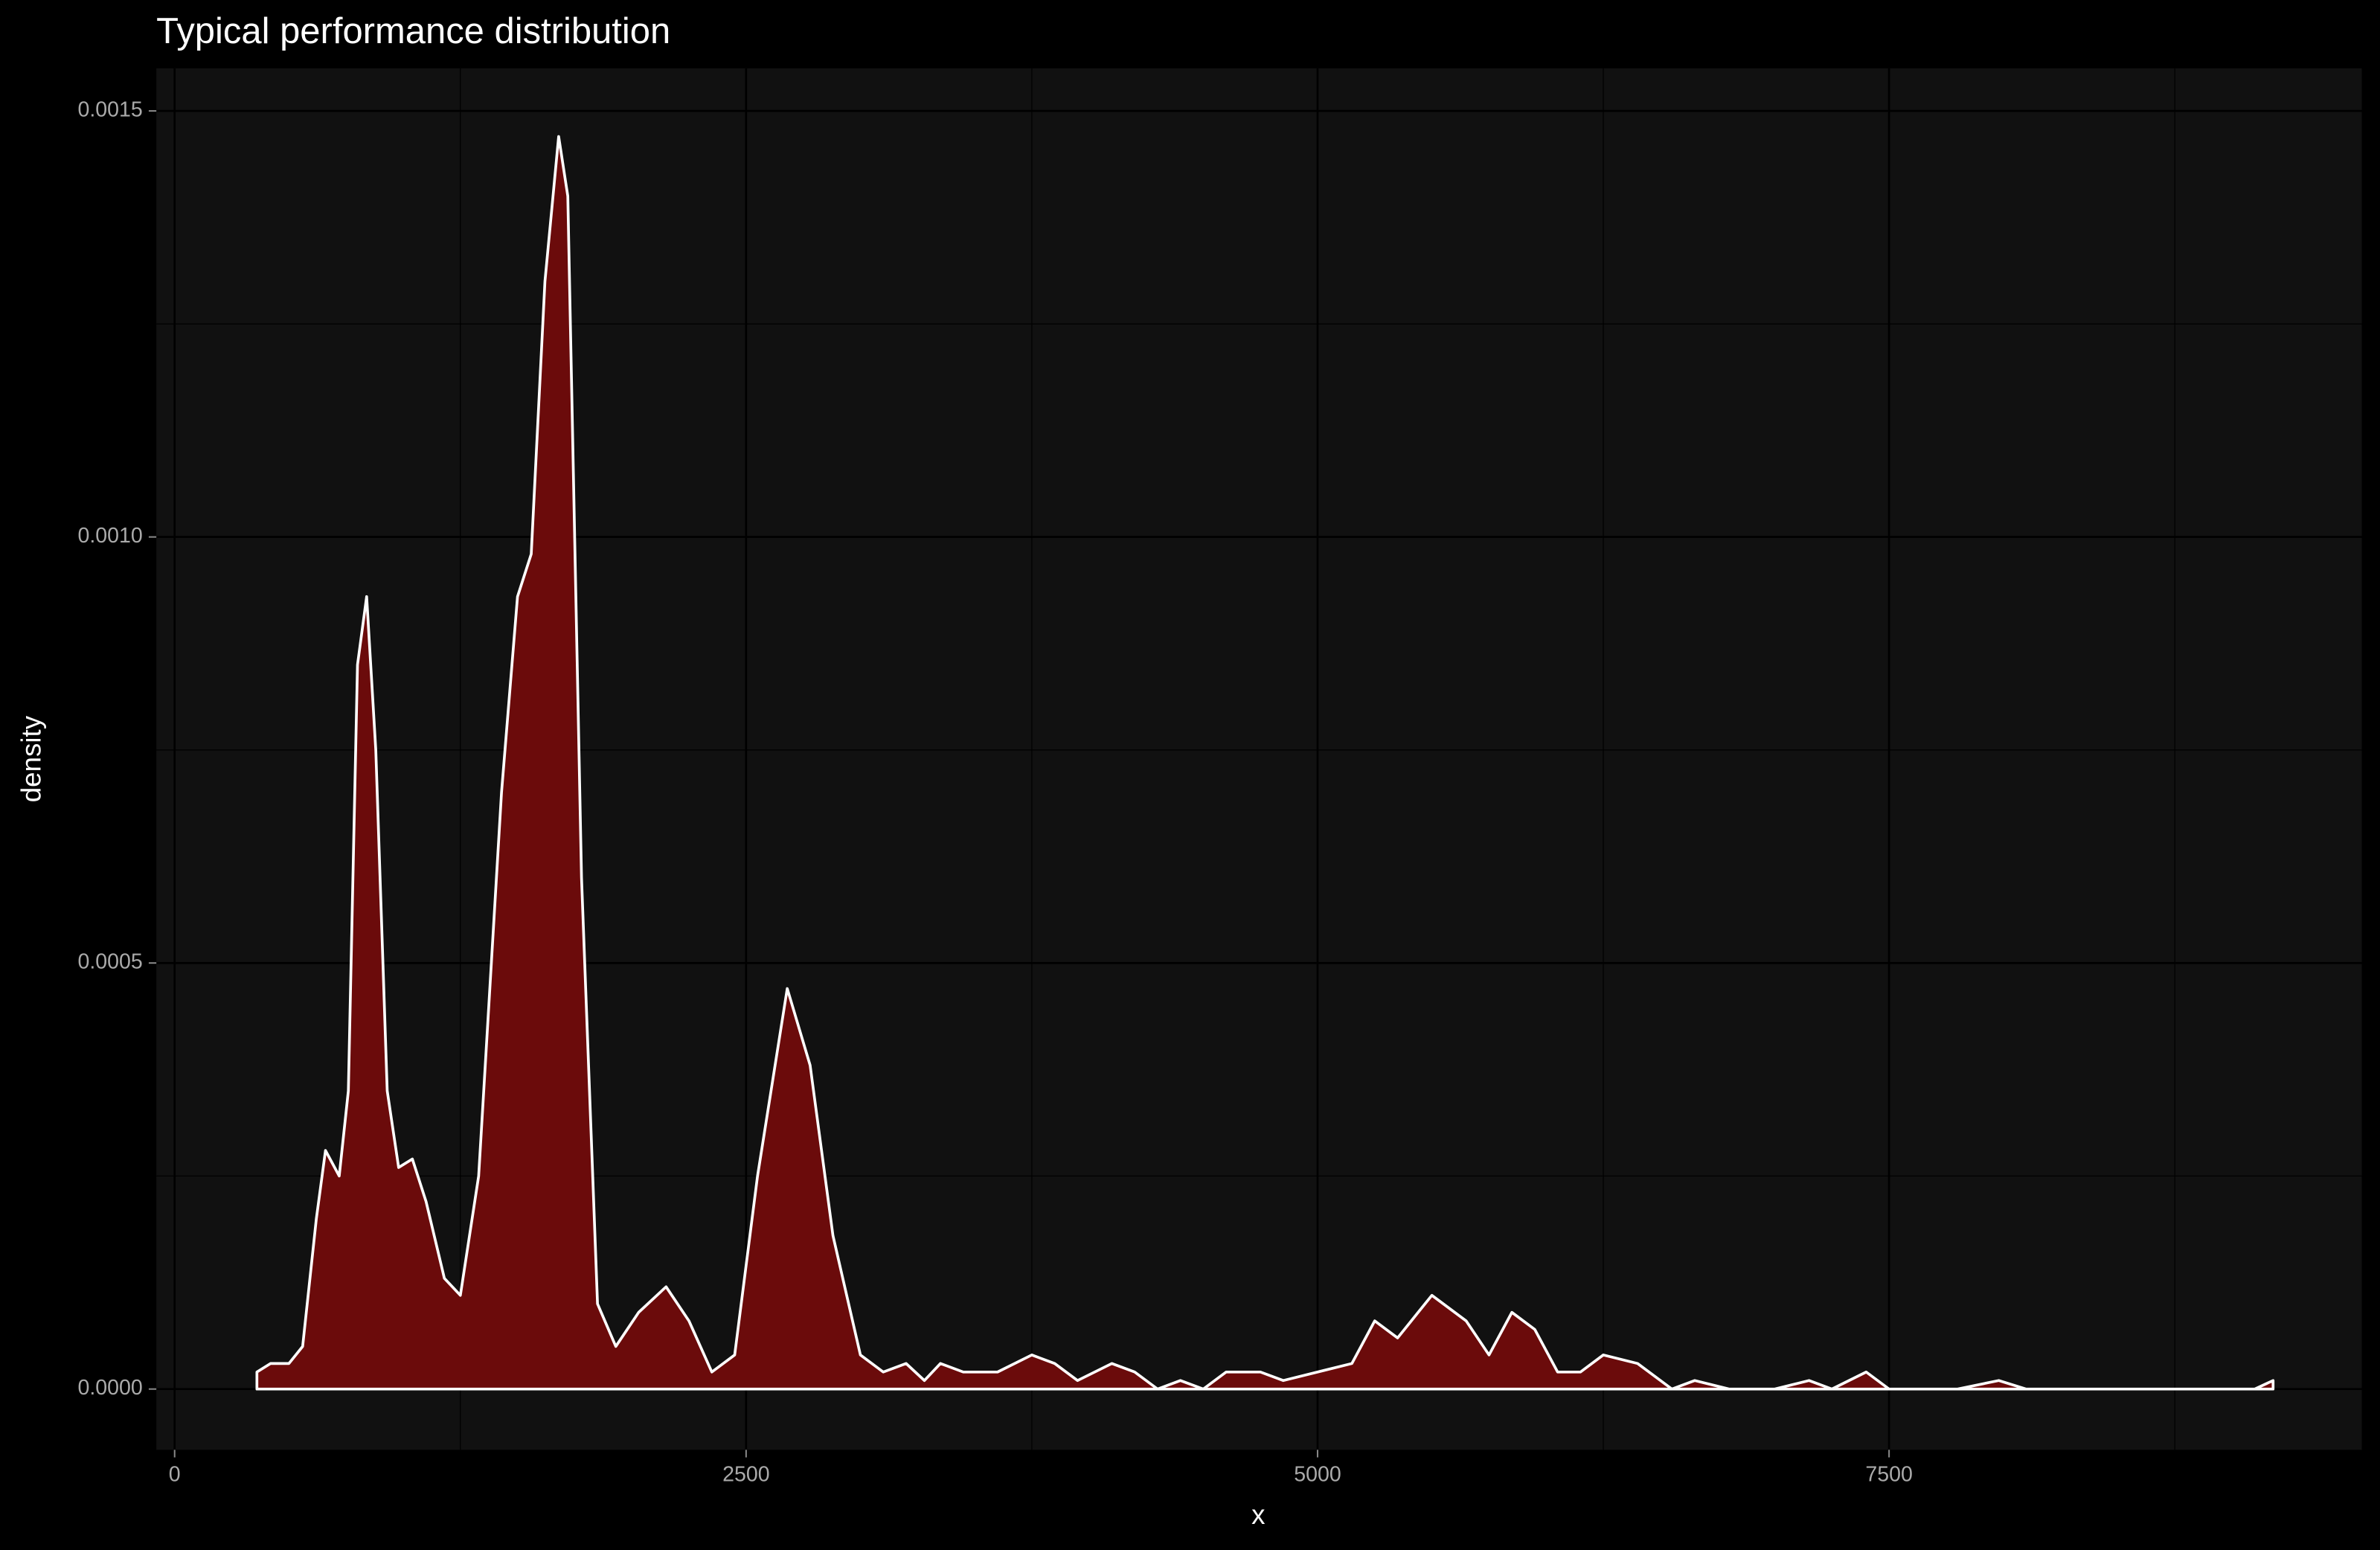  Describe the element at coordinates (746, 1475) in the screenshot. I see `x-tick-label: 2500` at that location.